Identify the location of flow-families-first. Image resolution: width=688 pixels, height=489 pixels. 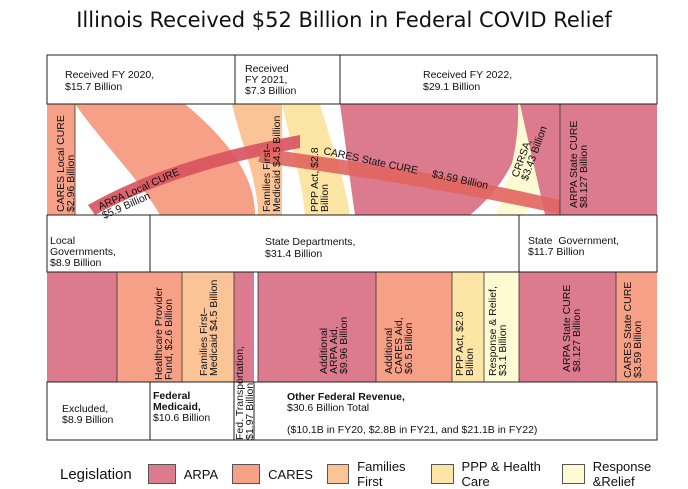
(257, 159).